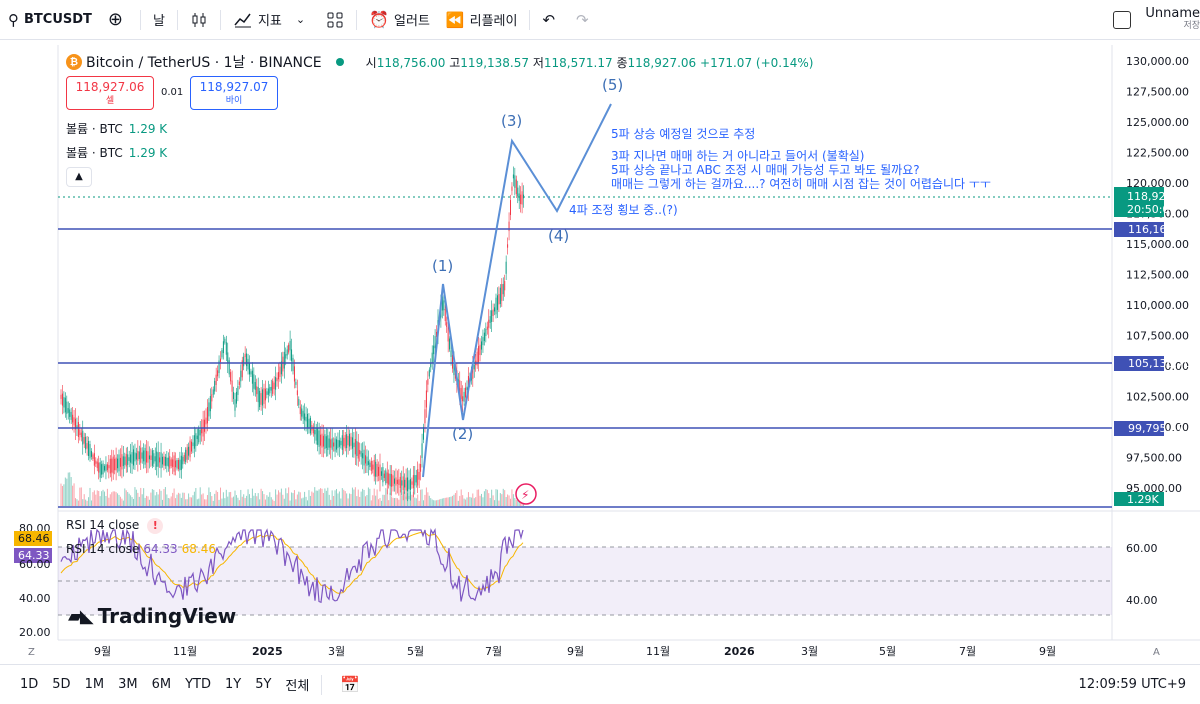 The height and width of the screenshot is (704, 1200). I want to click on replay-button: ⏪ 리플레이, so click(482, 20).